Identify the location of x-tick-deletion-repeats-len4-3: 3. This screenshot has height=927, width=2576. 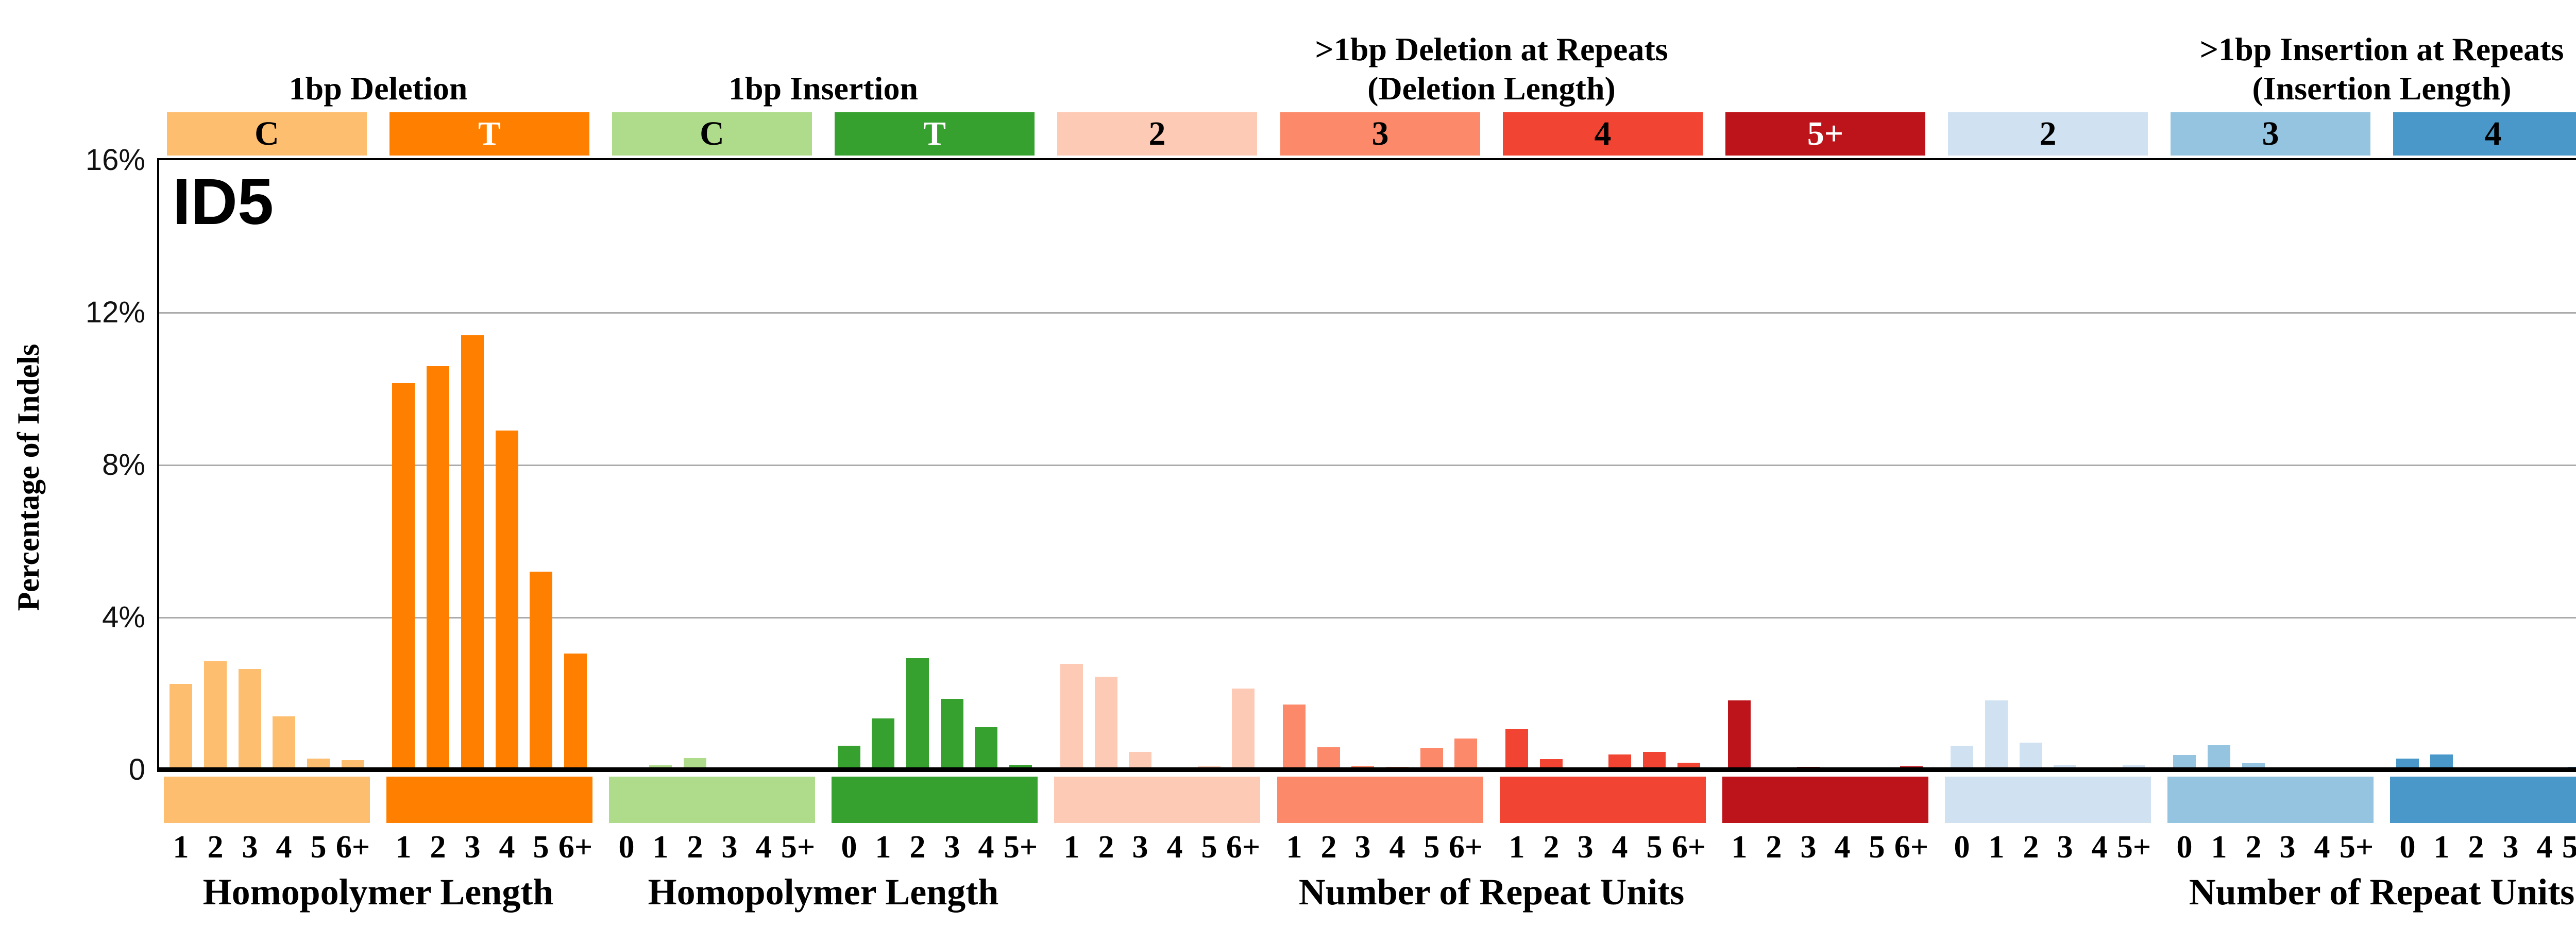
(1585, 848).